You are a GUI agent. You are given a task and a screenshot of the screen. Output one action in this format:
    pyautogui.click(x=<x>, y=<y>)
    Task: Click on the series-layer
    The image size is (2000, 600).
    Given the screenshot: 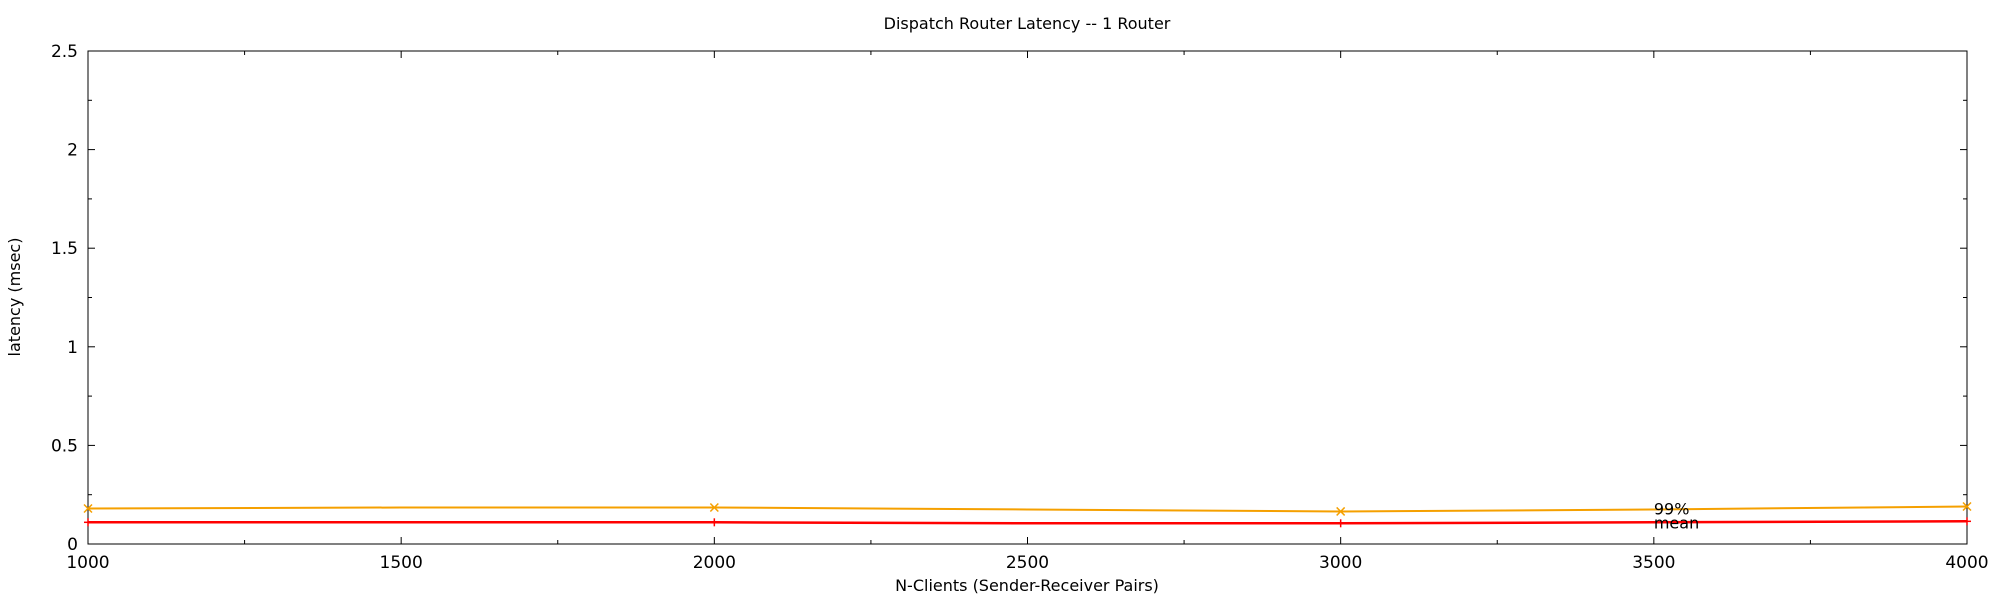 What is the action you would take?
    pyautogui.click(x=1027, y=515)
    